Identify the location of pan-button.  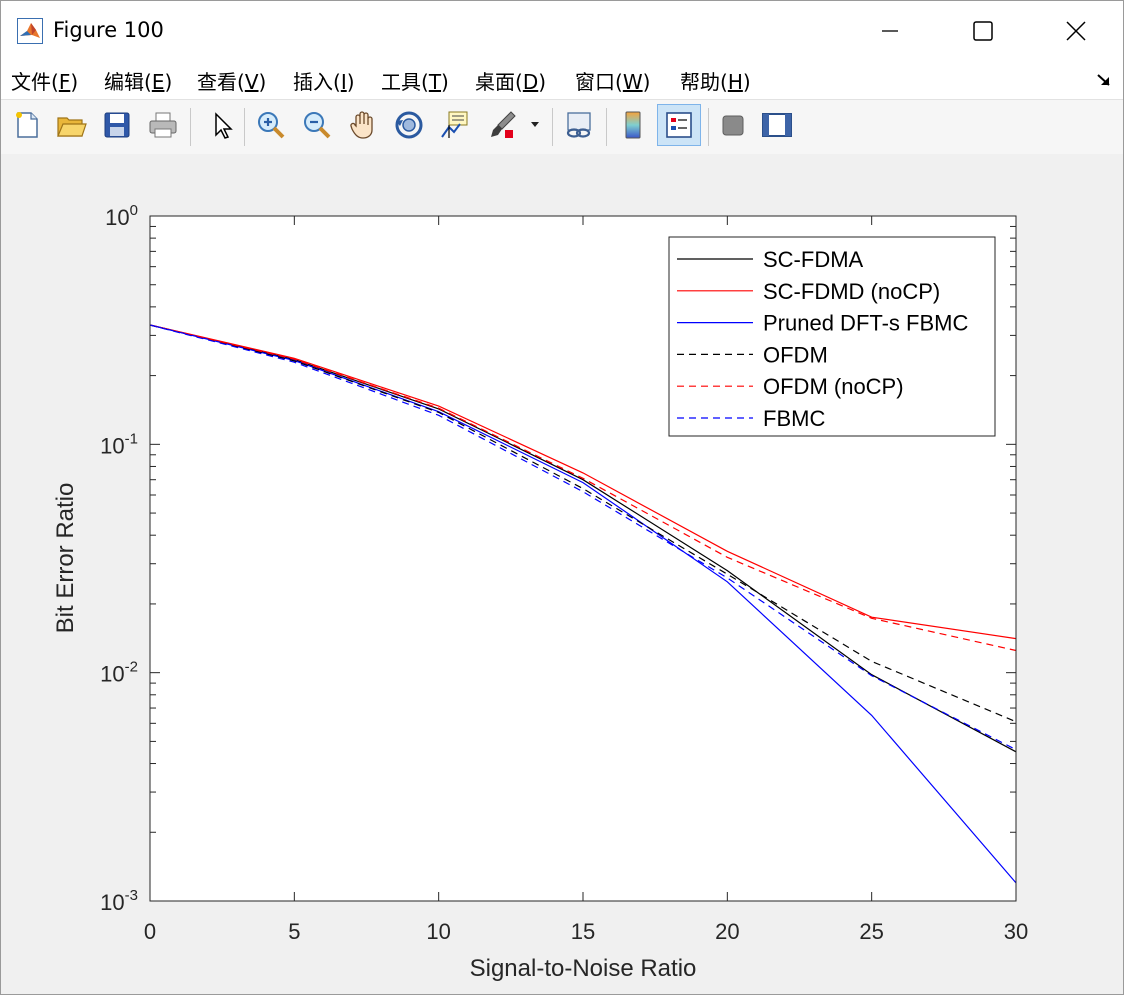
(363, 125).